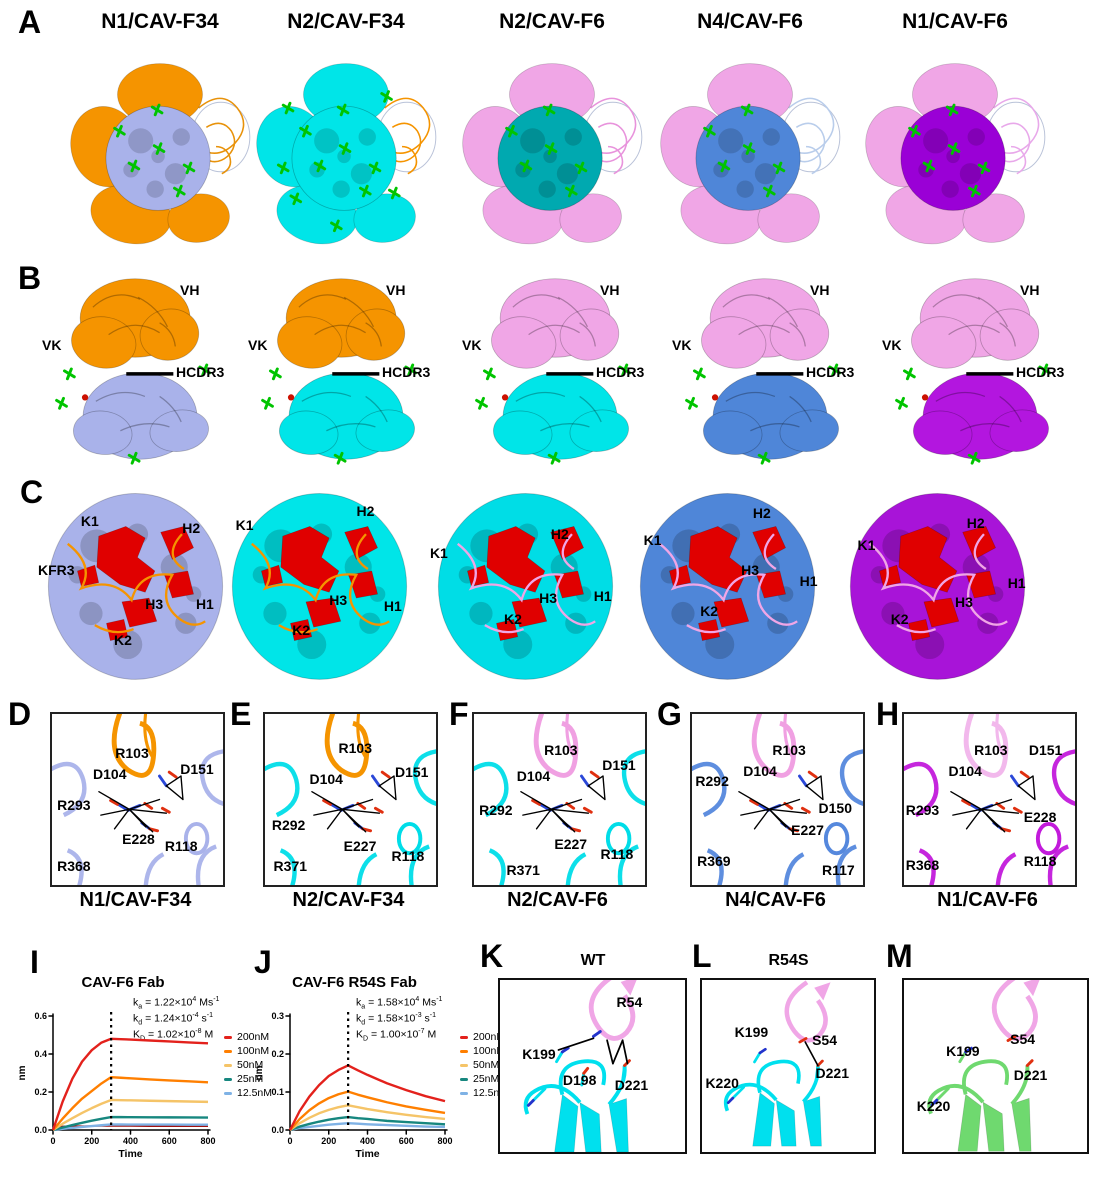 The height and width of the screenshot is (1181, 1107). What do you see at coordinates (40, 1092) in the screenshot?
I see `svg-text: 0.2` at bounding box center [40, 1092].